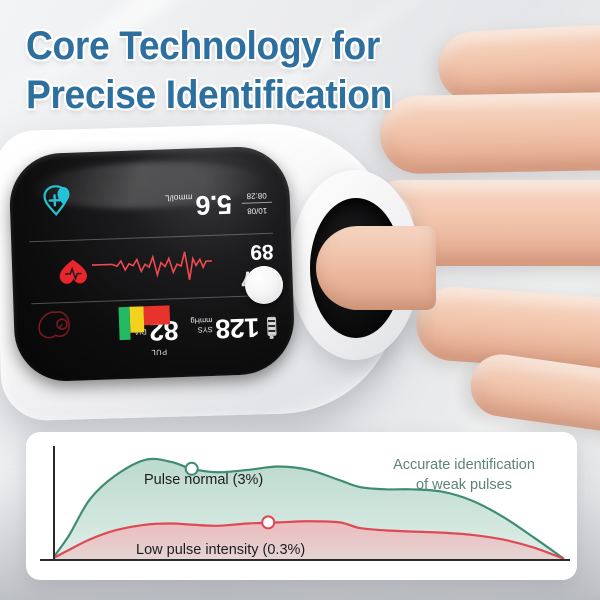  I want to click on display-row-pulse: 117 89, so click(152, 269).